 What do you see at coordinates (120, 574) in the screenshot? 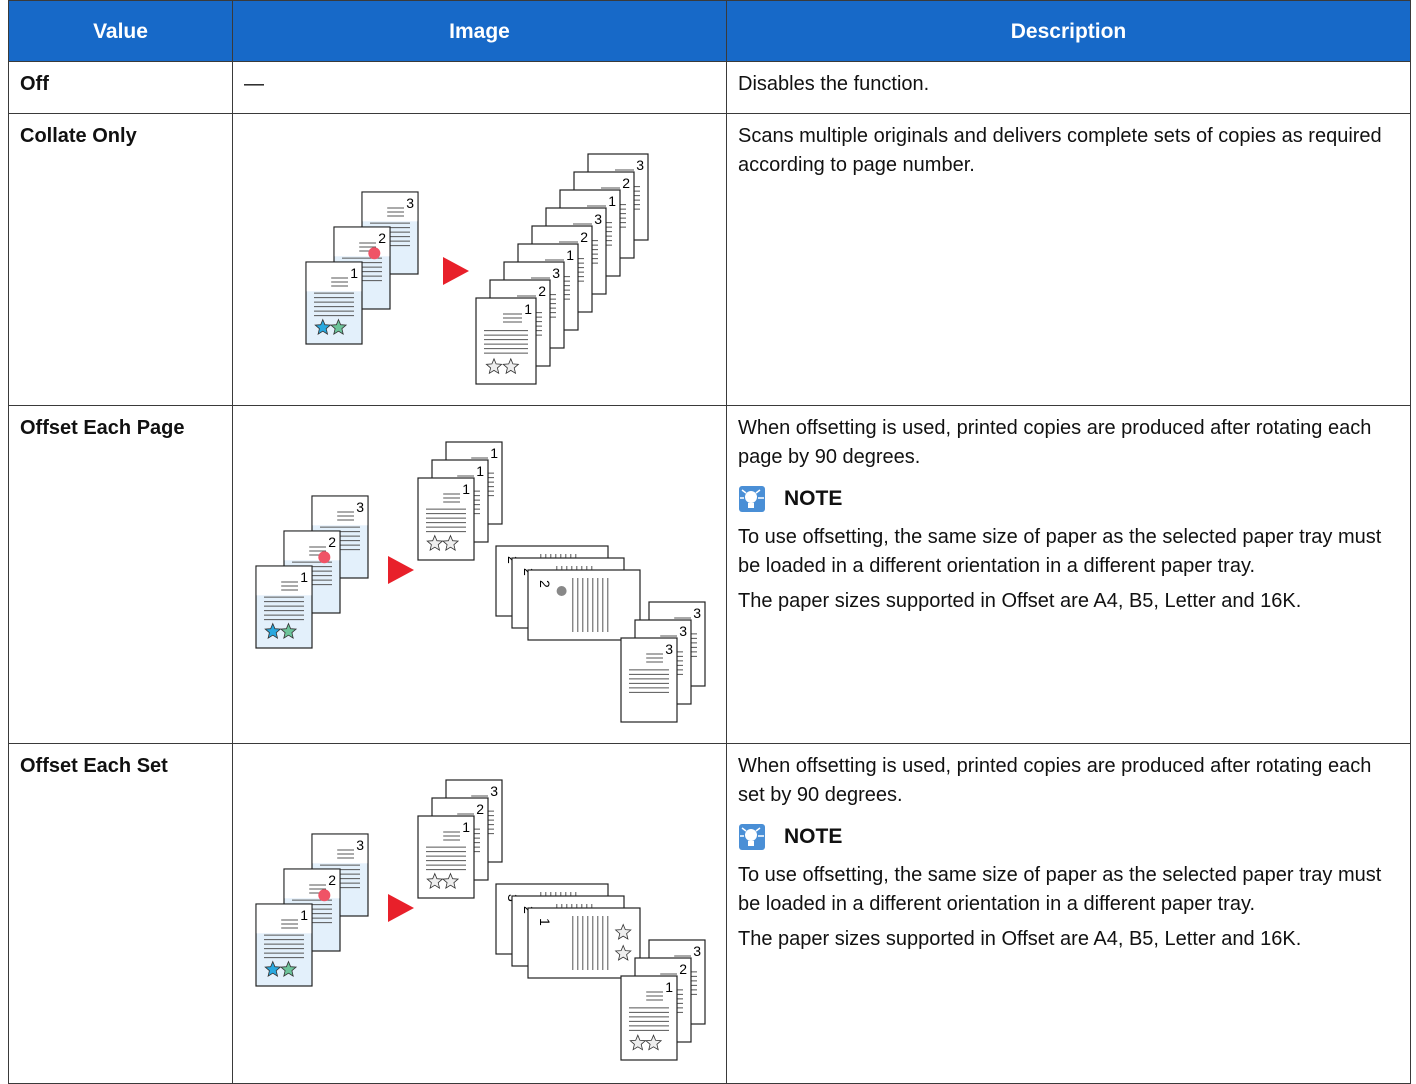
I see `value-cell: Offset Each Page` at bounding box center [120, 574].